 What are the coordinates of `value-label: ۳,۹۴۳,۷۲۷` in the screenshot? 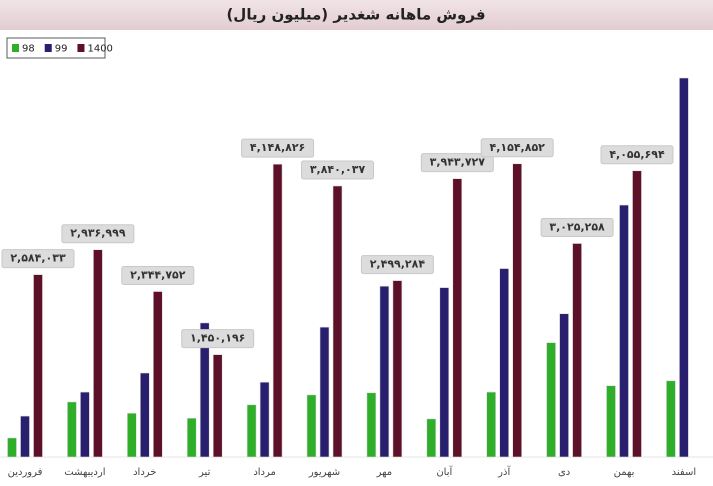 It's located at (458, 162).